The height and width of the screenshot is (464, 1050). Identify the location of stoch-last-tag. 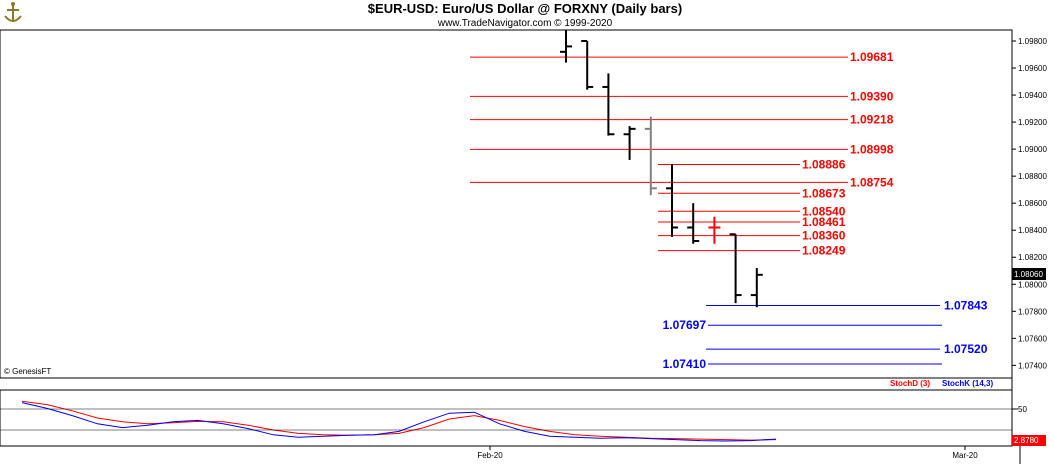
(1029, 440).